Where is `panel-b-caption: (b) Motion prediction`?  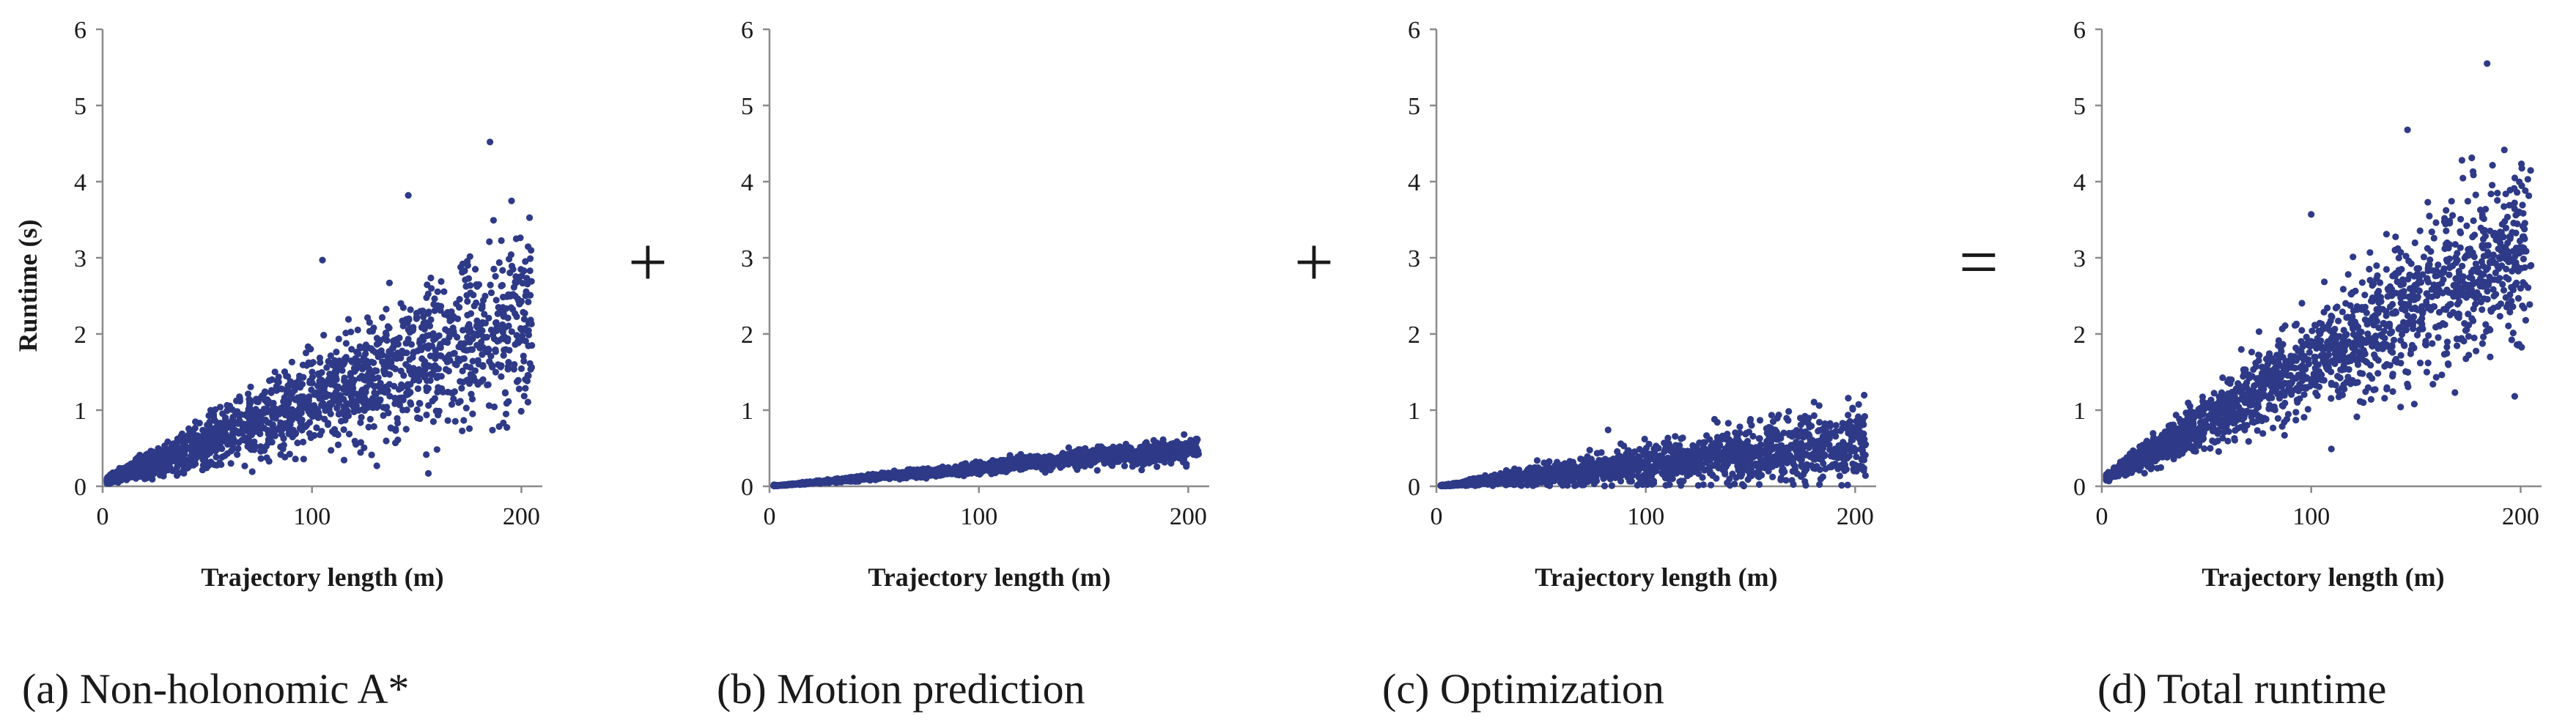 panel-b-caption: (b) Motion prediction is located at coordinates (901, 689).